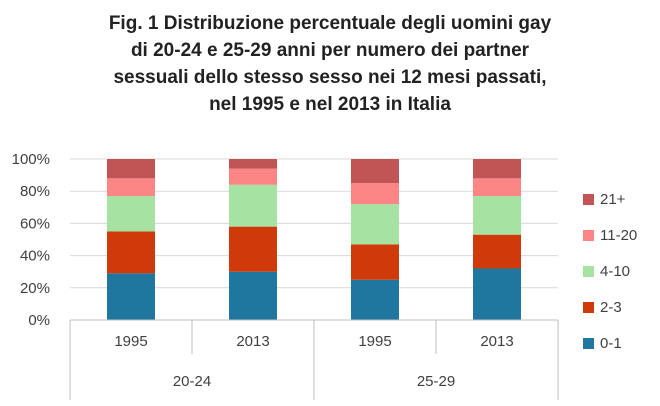 The image size is (660, 406). Describe the element at coordinates (192, 381) in the screenshot. I see `x-group-label: 20-24` at that location.